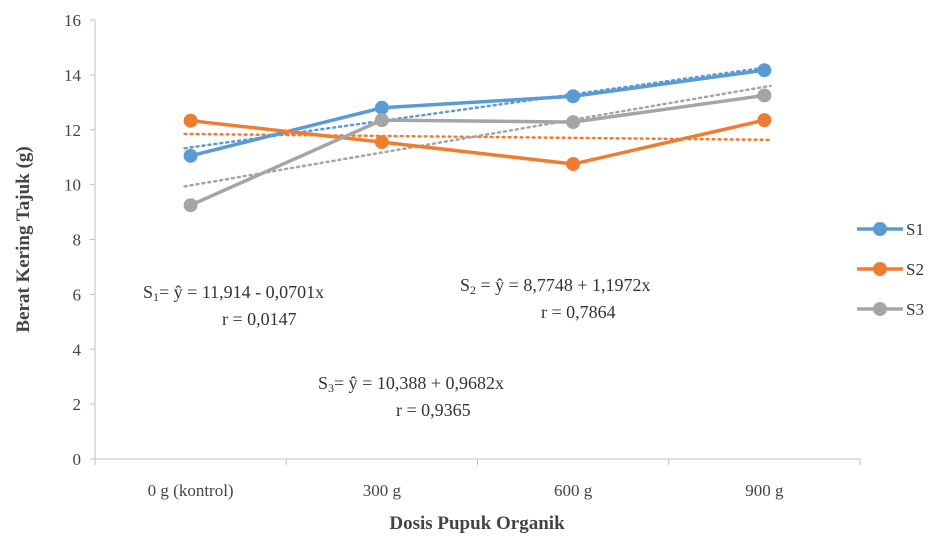 This screenshot has height=537, width=946. I want to click on annotation-s1-equation: S1= ŷ = 11,914 - 0,0701x, so click(233, 293).